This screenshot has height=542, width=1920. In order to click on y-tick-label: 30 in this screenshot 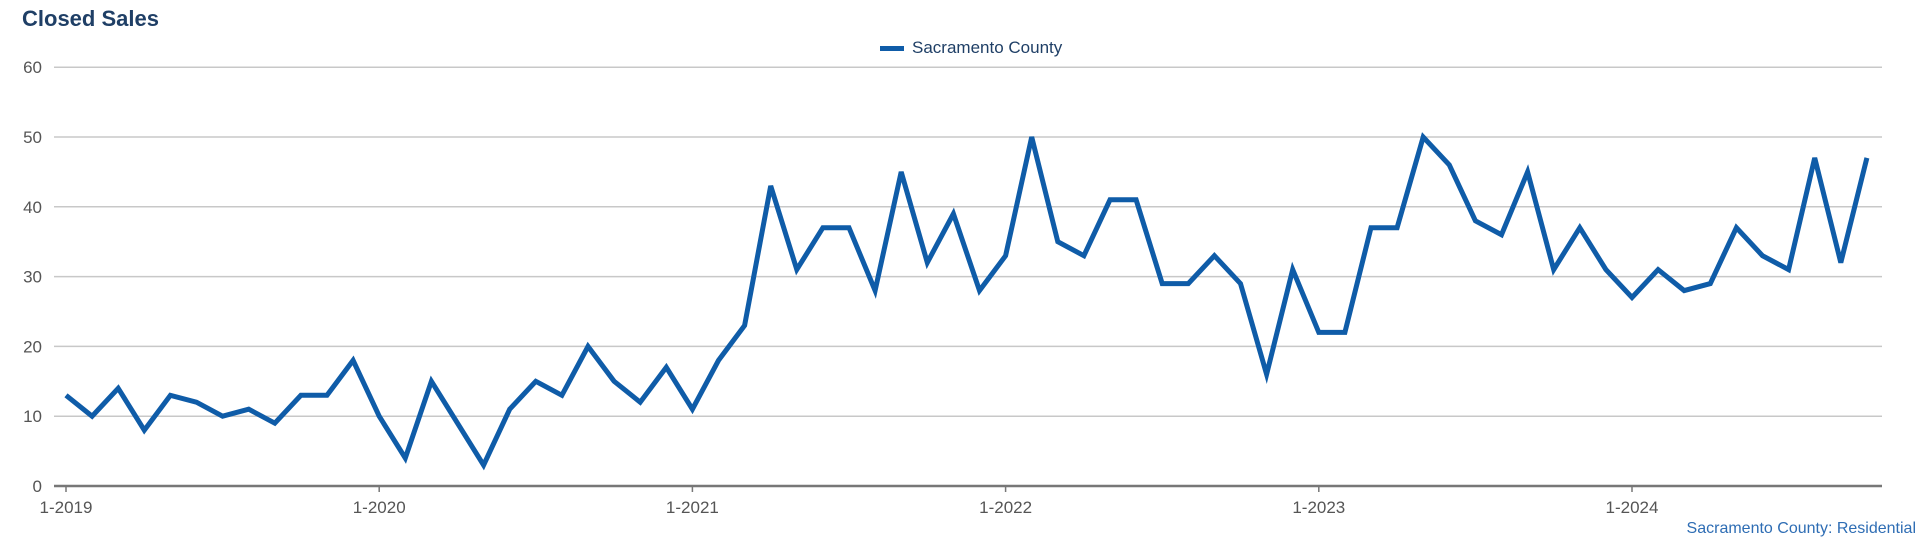, I will do `click(32, 277)`.